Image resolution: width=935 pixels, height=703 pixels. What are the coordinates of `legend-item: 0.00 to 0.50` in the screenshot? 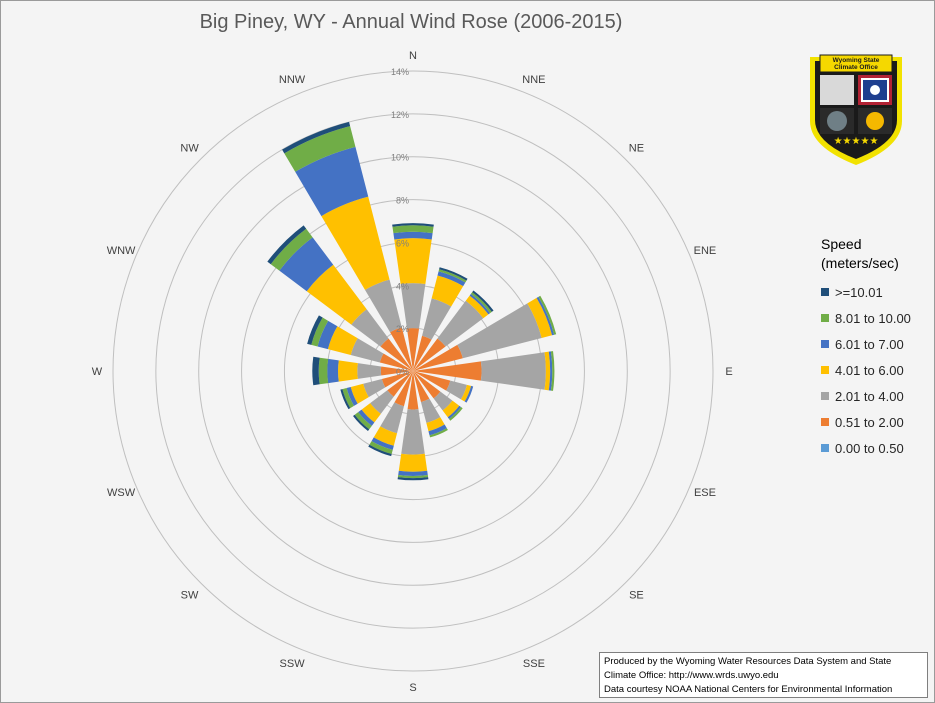 It's located at (877, 448).